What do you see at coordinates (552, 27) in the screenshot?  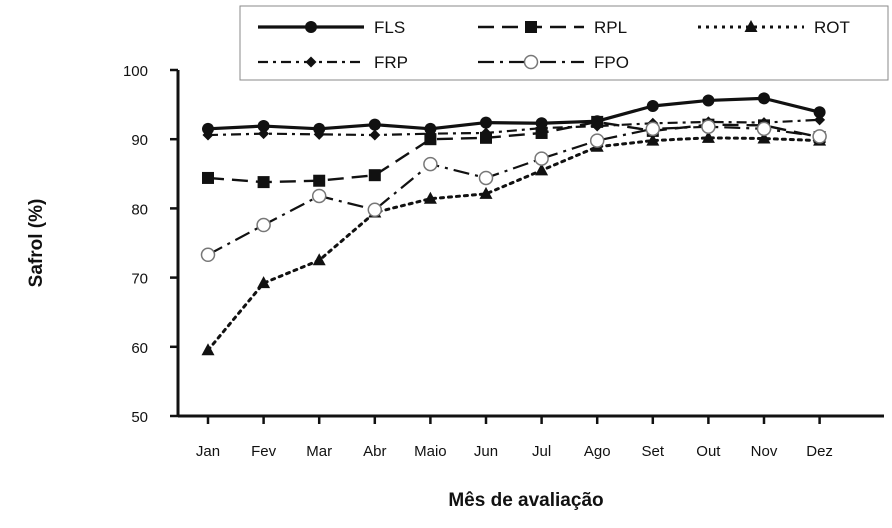 I see `legend-item-rpl: RPL` at bounding box center [552, 27].